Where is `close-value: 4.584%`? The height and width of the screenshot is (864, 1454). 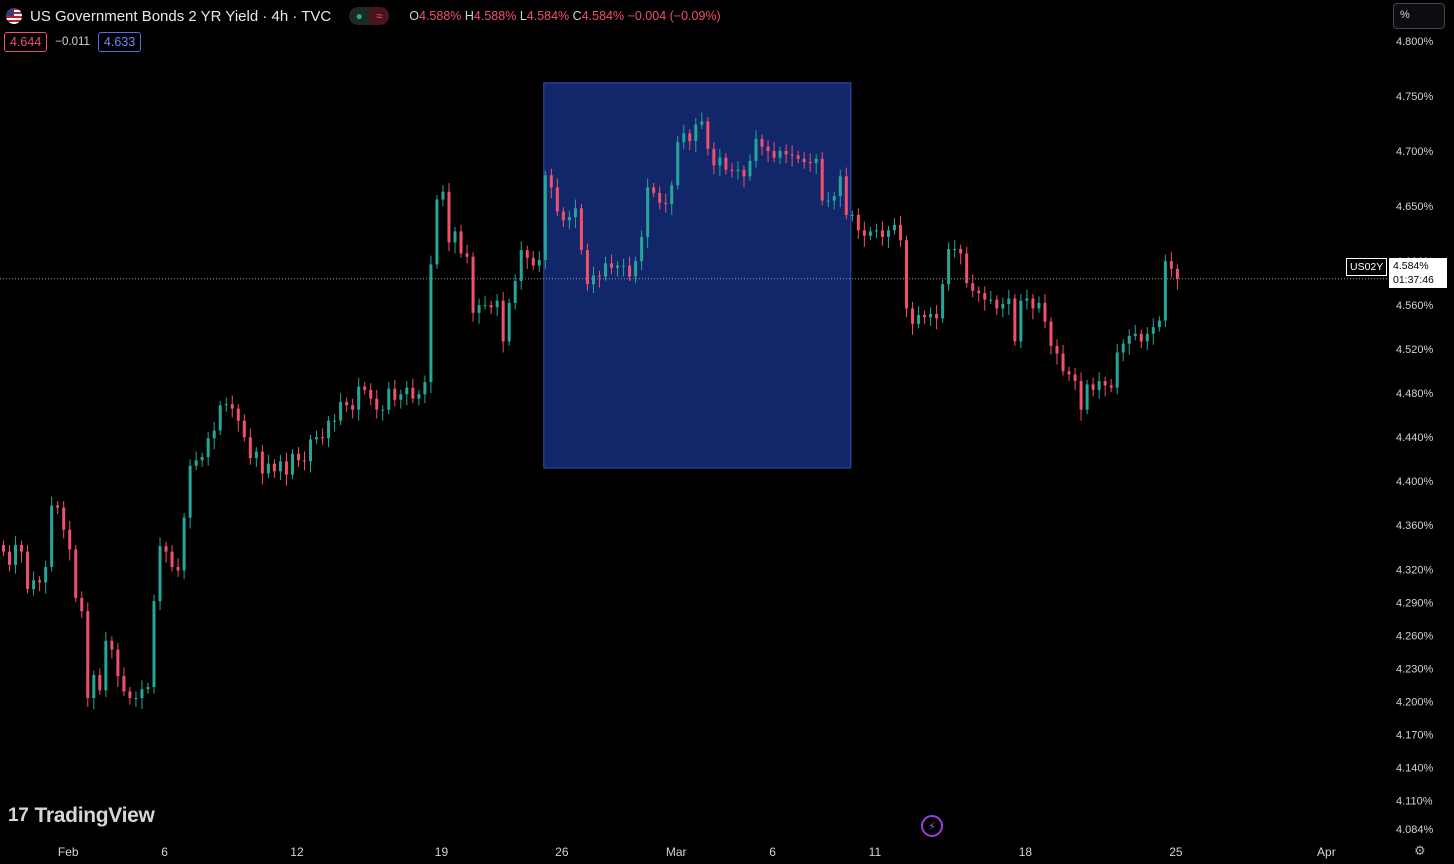
close-value: 4.584% is located at coordinates (603, 16).